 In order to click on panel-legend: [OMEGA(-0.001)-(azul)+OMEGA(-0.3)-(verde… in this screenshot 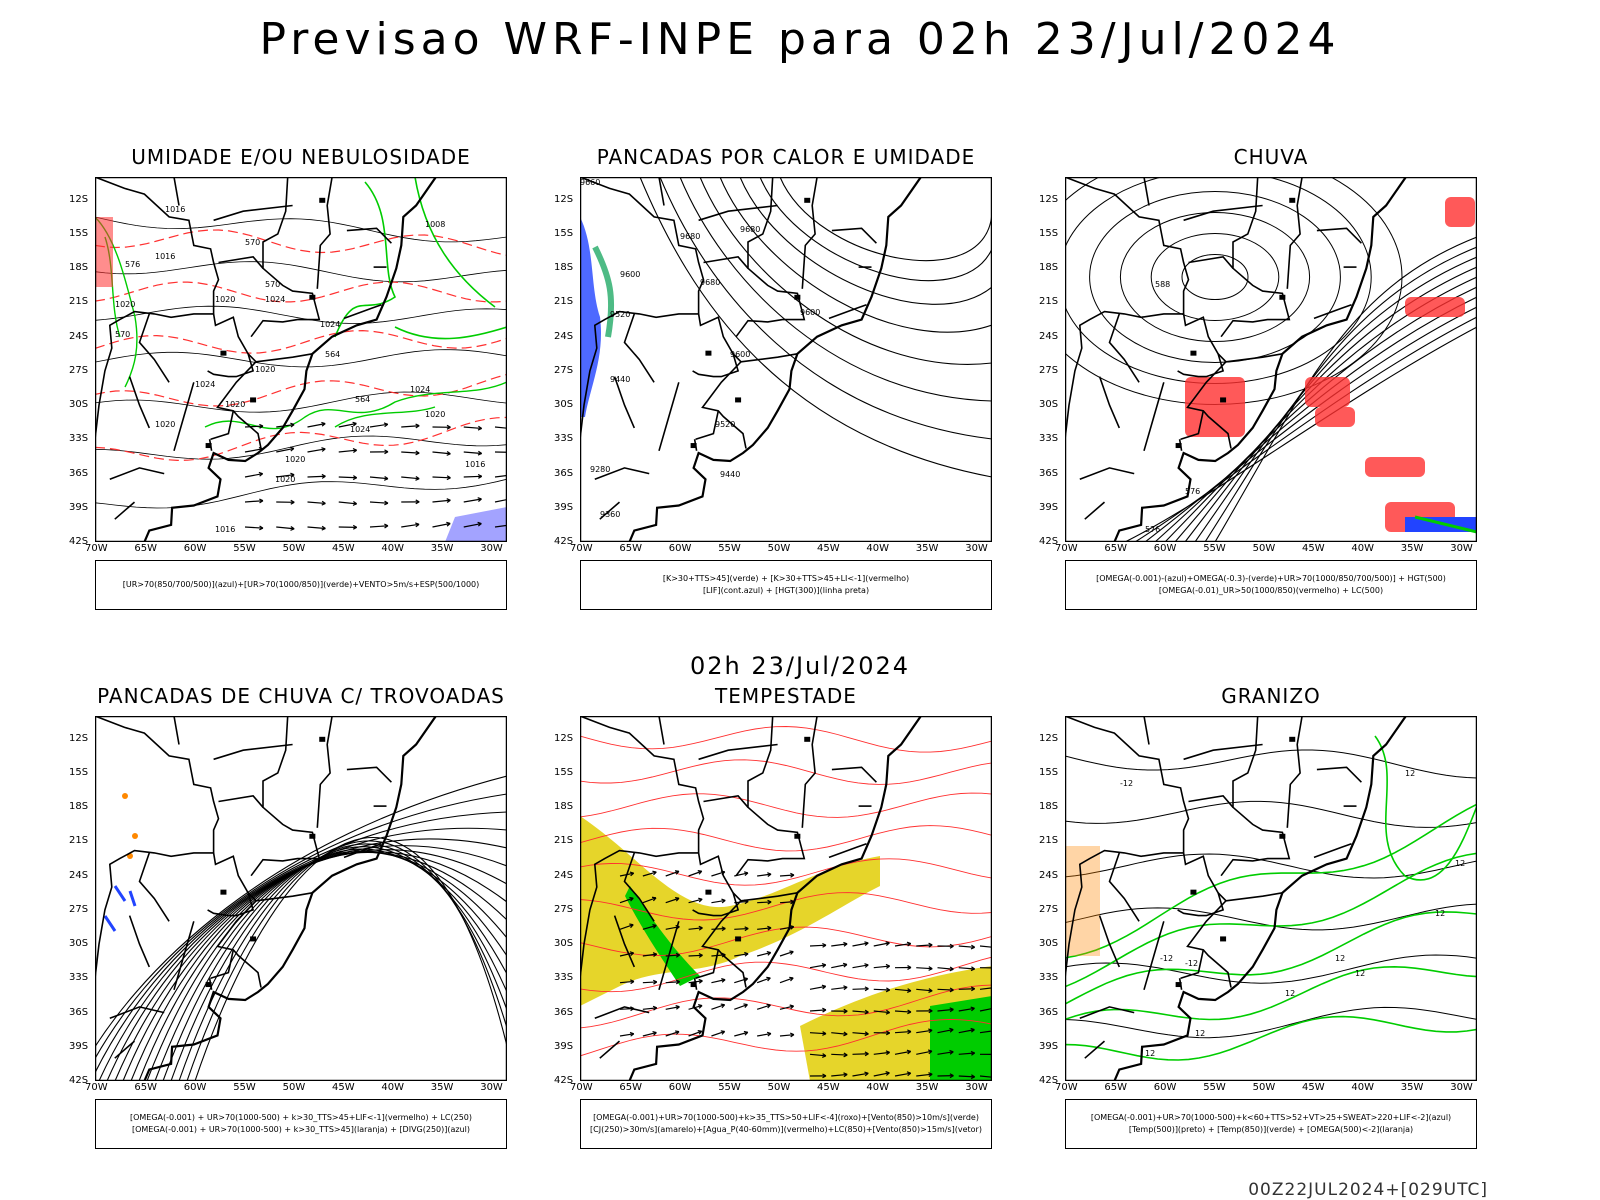, I will do `click(1271, 585)`.